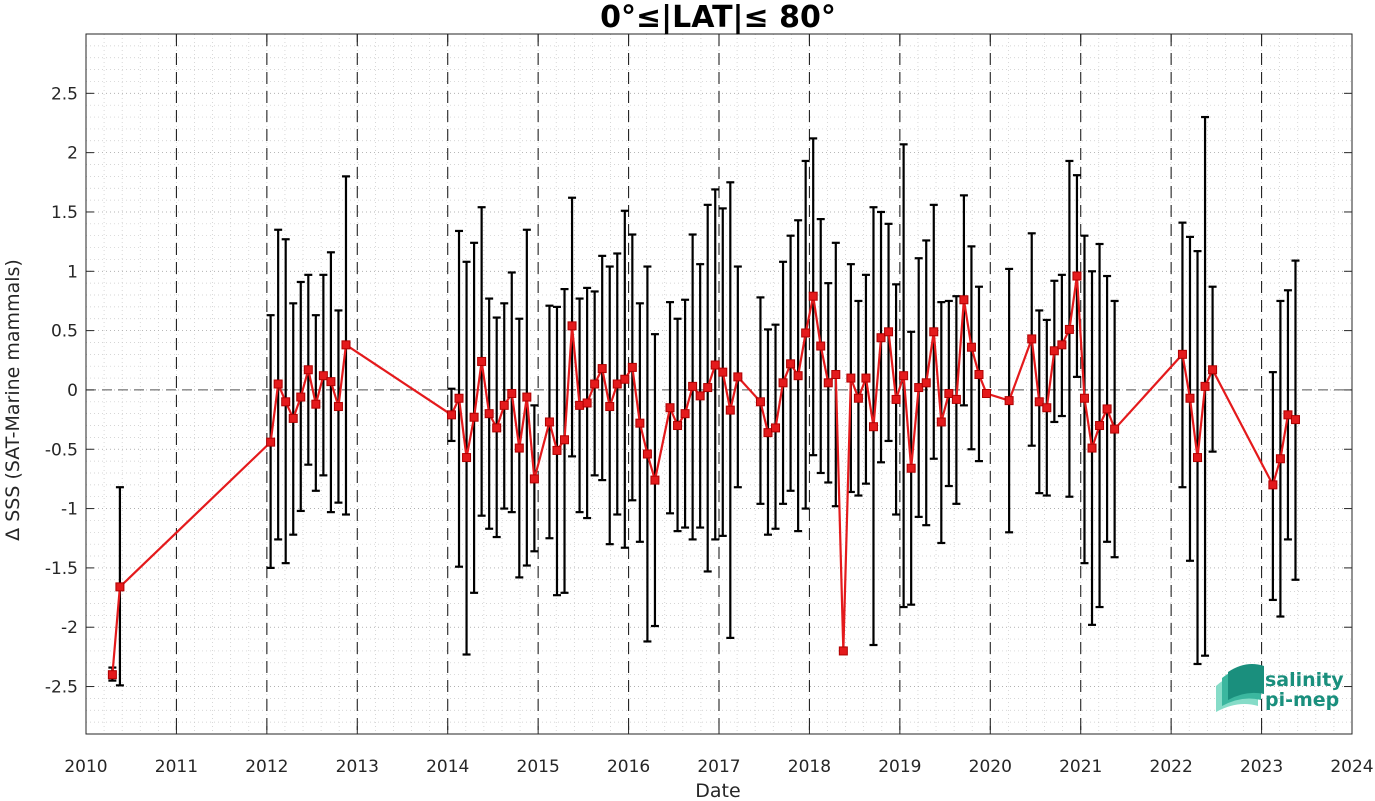  I want to click on y-tick-label: 2, so click(72, 154).